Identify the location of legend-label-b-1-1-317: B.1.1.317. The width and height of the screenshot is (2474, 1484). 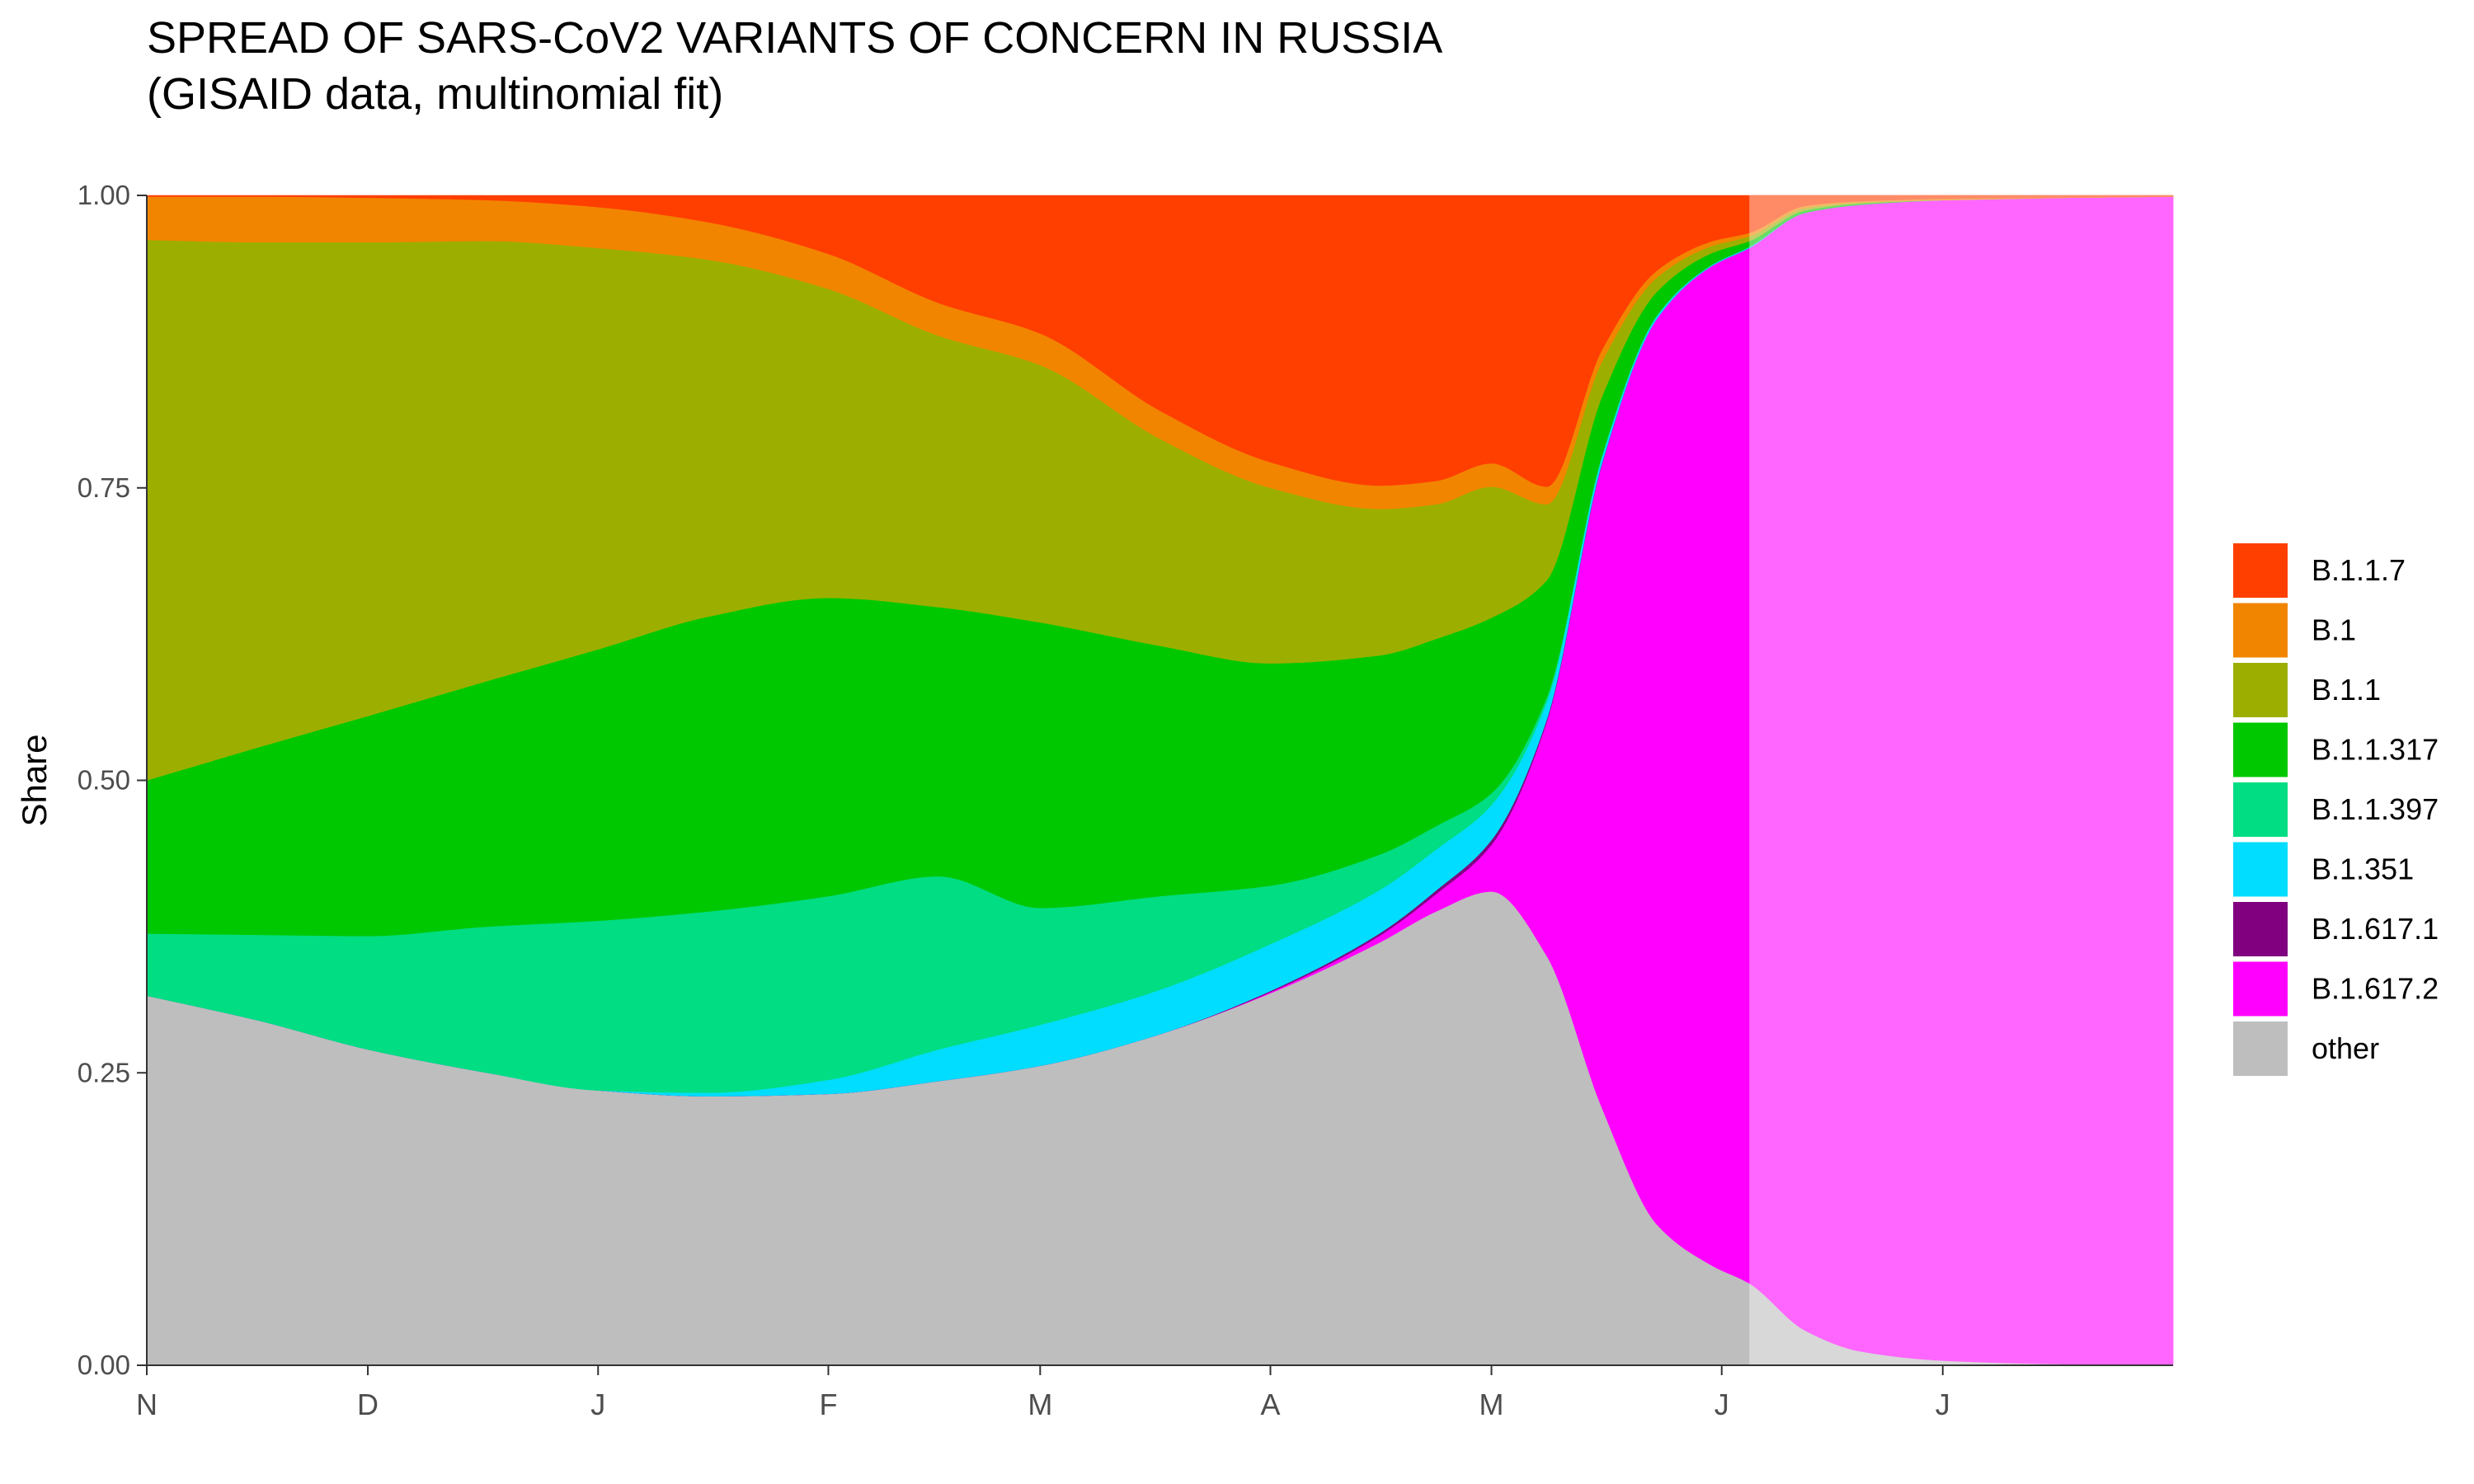
(2375, 750).